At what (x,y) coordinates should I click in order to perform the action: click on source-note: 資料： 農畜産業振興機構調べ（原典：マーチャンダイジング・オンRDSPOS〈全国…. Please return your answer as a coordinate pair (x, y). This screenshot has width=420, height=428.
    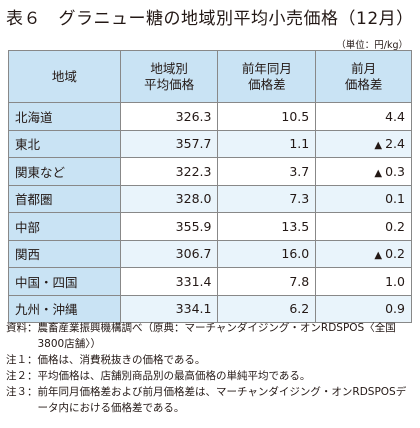
    Looking at the image, I should click on (211, 336).